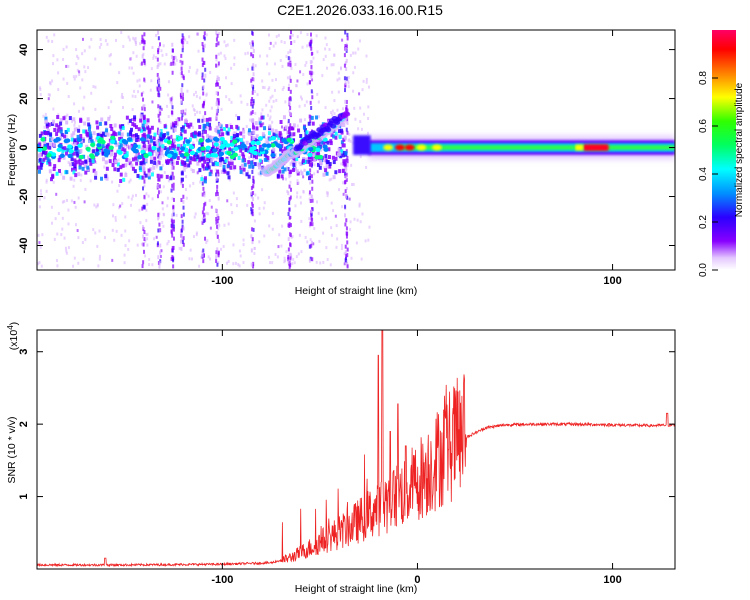  What do you see at coordinates (703, 270) in the screenshot?
I see `colorbar-tick-label: 0.0` at bounding box center [703, 270].